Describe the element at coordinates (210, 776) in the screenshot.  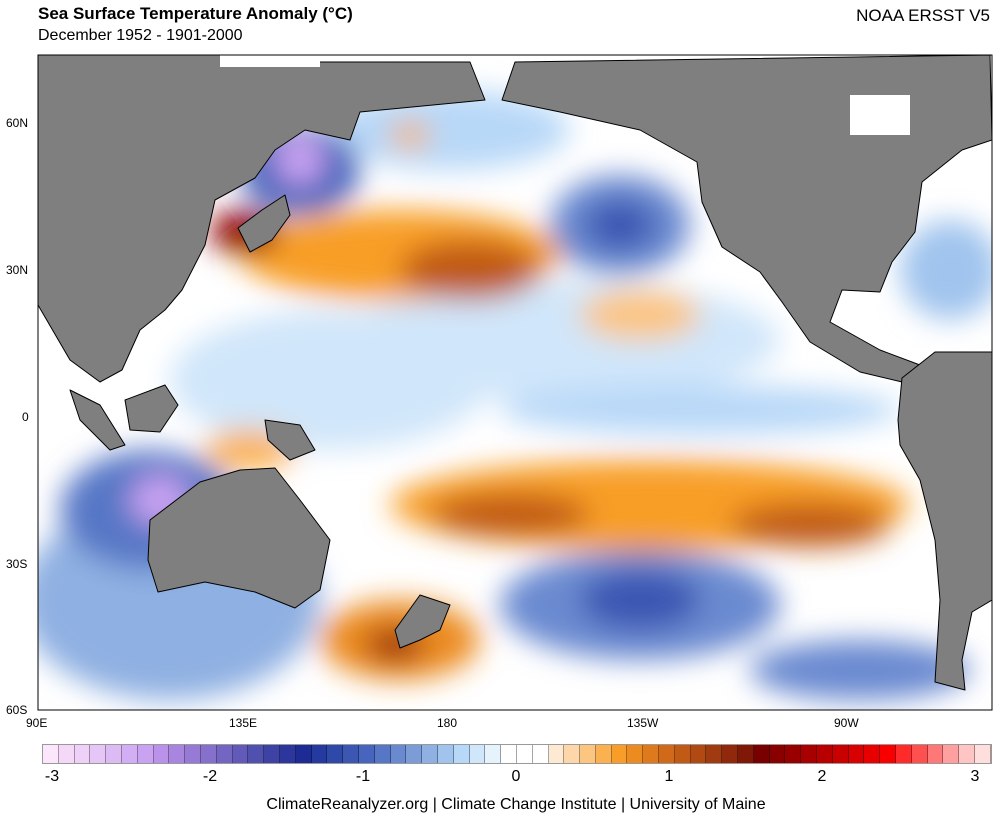
I see `colorbar-tick: -2` at that location.